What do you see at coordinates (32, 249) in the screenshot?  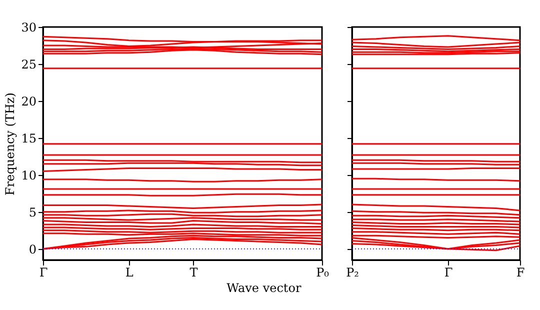 I see `y-tick-label: 0` at bounding box center [32, 249].